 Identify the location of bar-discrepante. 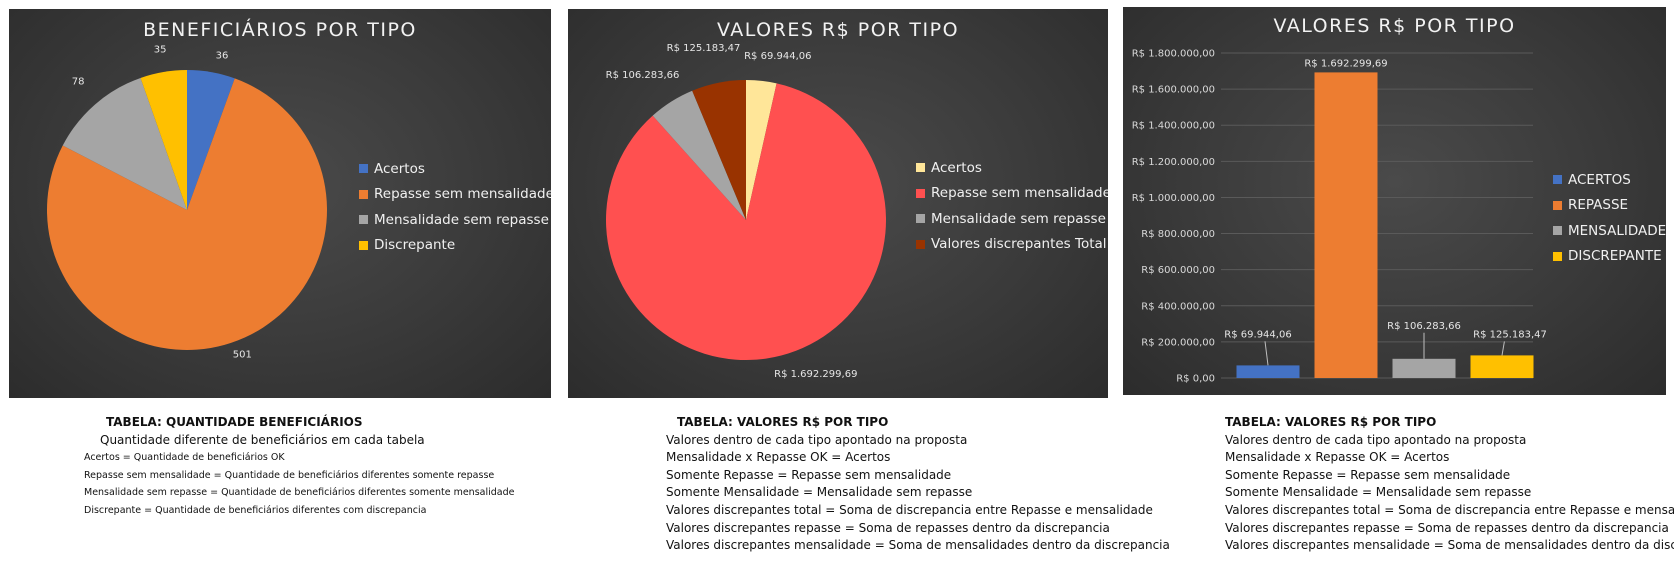
(1502, 366).